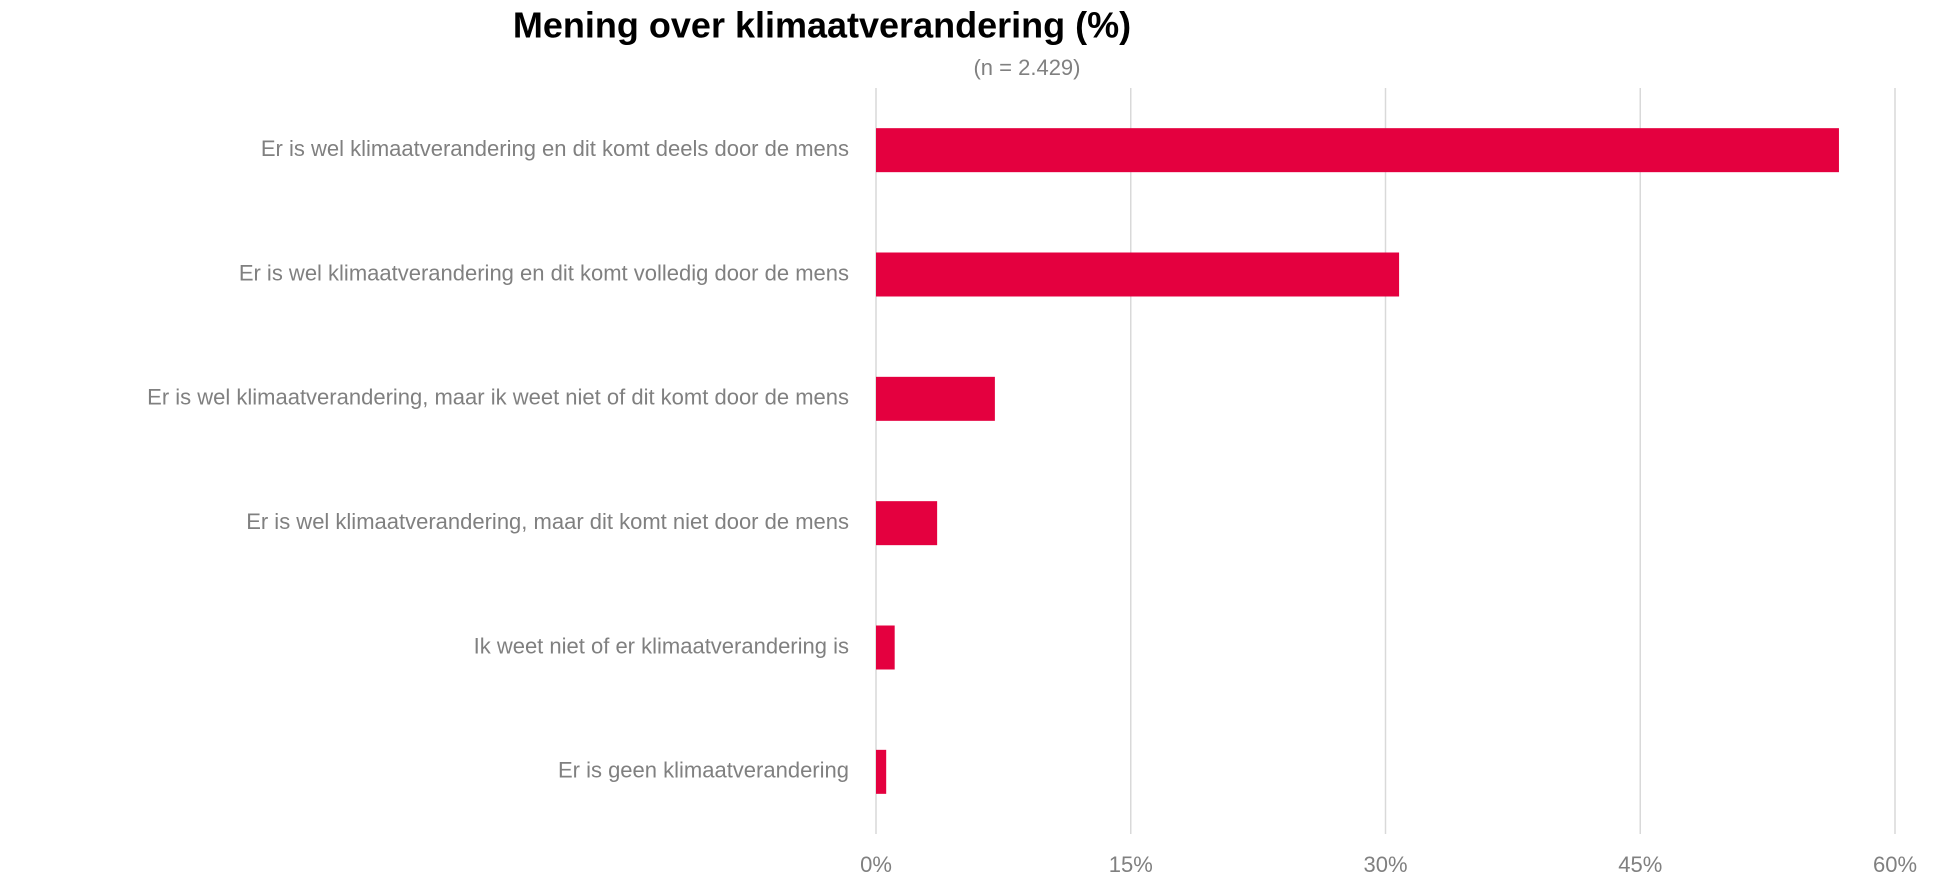 Image resolution: width=1934 pixels, height=882 pixels. I want to click on chart-title: Mening over klimaatverandering (%), so click(822, 25).